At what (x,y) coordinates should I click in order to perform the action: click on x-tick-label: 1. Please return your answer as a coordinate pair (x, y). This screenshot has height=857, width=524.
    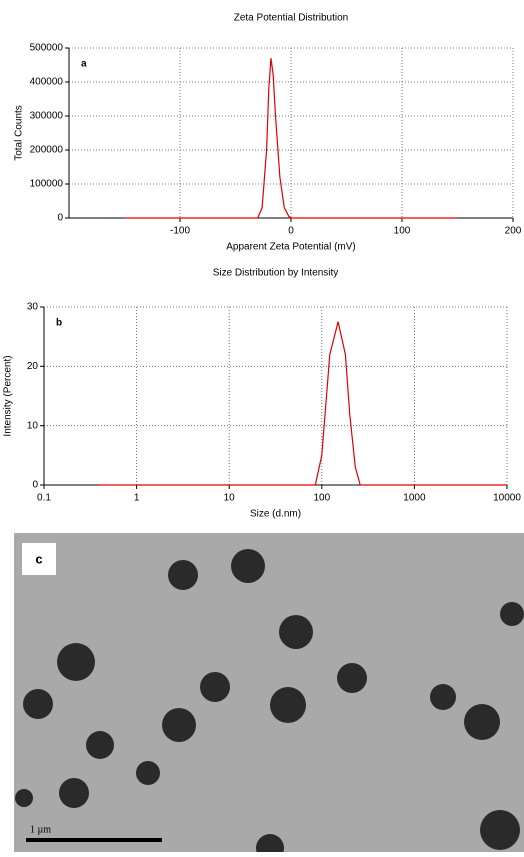
    Looking at the image, I should click on (137, 498).